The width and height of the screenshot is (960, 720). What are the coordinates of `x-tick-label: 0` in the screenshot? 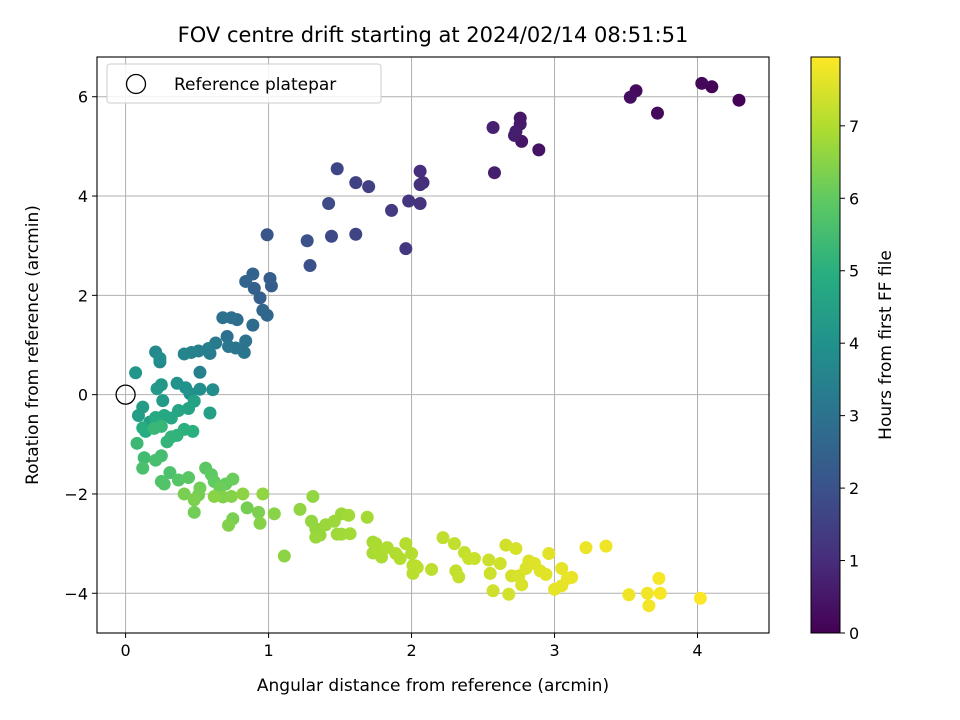 It's located at (126, 650).